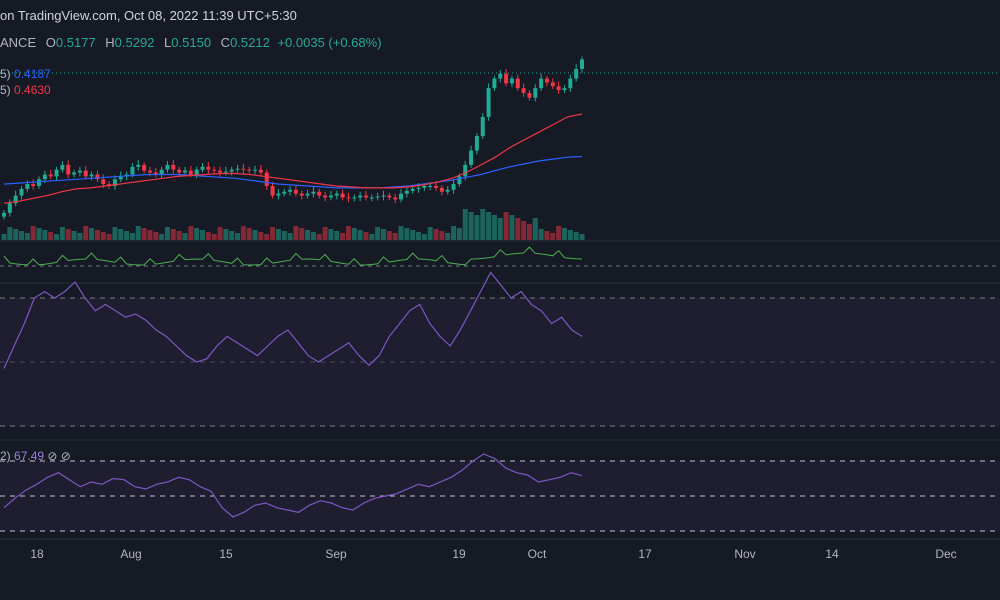 This screenshot has width=1000, height=600. I want to click on stoch-legend: 2) 67.49 ⊘ ⊘, so click(35, 456).